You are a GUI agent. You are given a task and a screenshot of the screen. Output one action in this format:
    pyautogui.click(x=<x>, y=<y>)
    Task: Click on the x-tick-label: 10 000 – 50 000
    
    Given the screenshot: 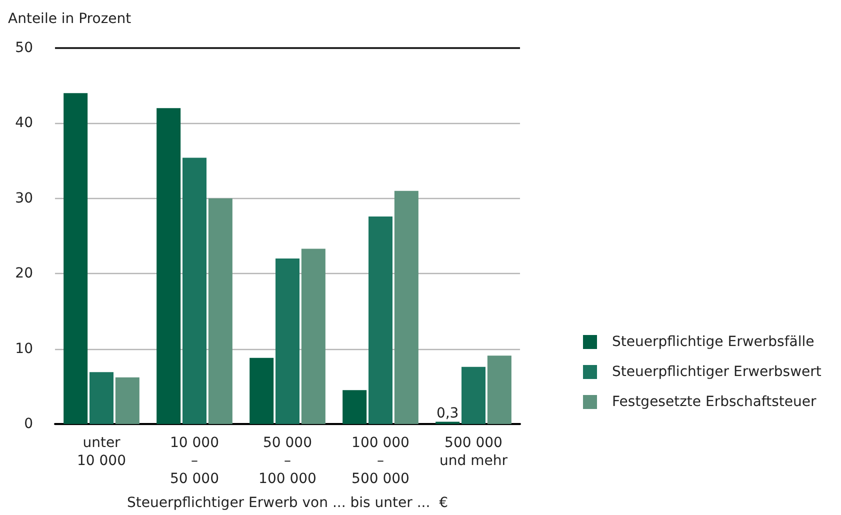 What is the action you would take?
    pyautogui.click(x=194, y=461)
    